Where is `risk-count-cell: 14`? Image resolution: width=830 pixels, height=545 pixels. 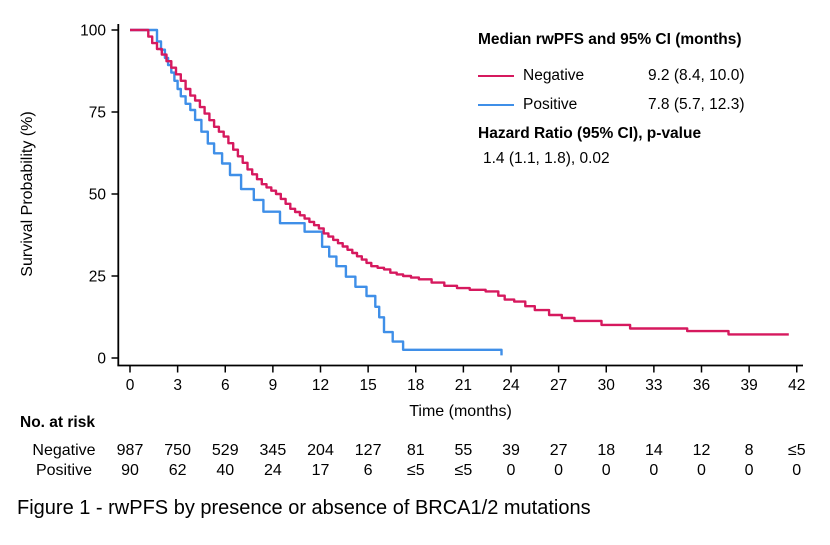
risk-count-cell: 14 is located at coordinates (653, 450).